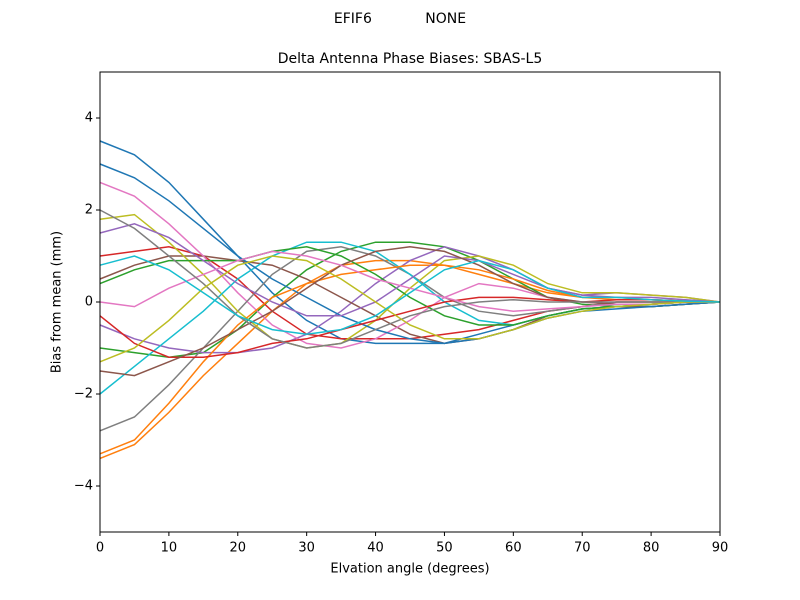 The width and height of the screenshot is (800, 600). What do you see at coordinates (89, 210) in the screenshot?
I see `y-tick-label: 2` at bounding box center [89, 210].